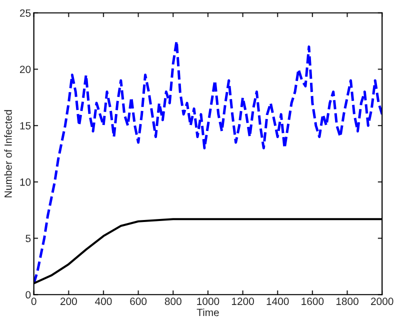 The width and height of the screenshot is (398, 322). What do you see at coordinates (33, 302) in the screenshot?
I see `x-tick-label: 0` at bounding box center [33, 302].